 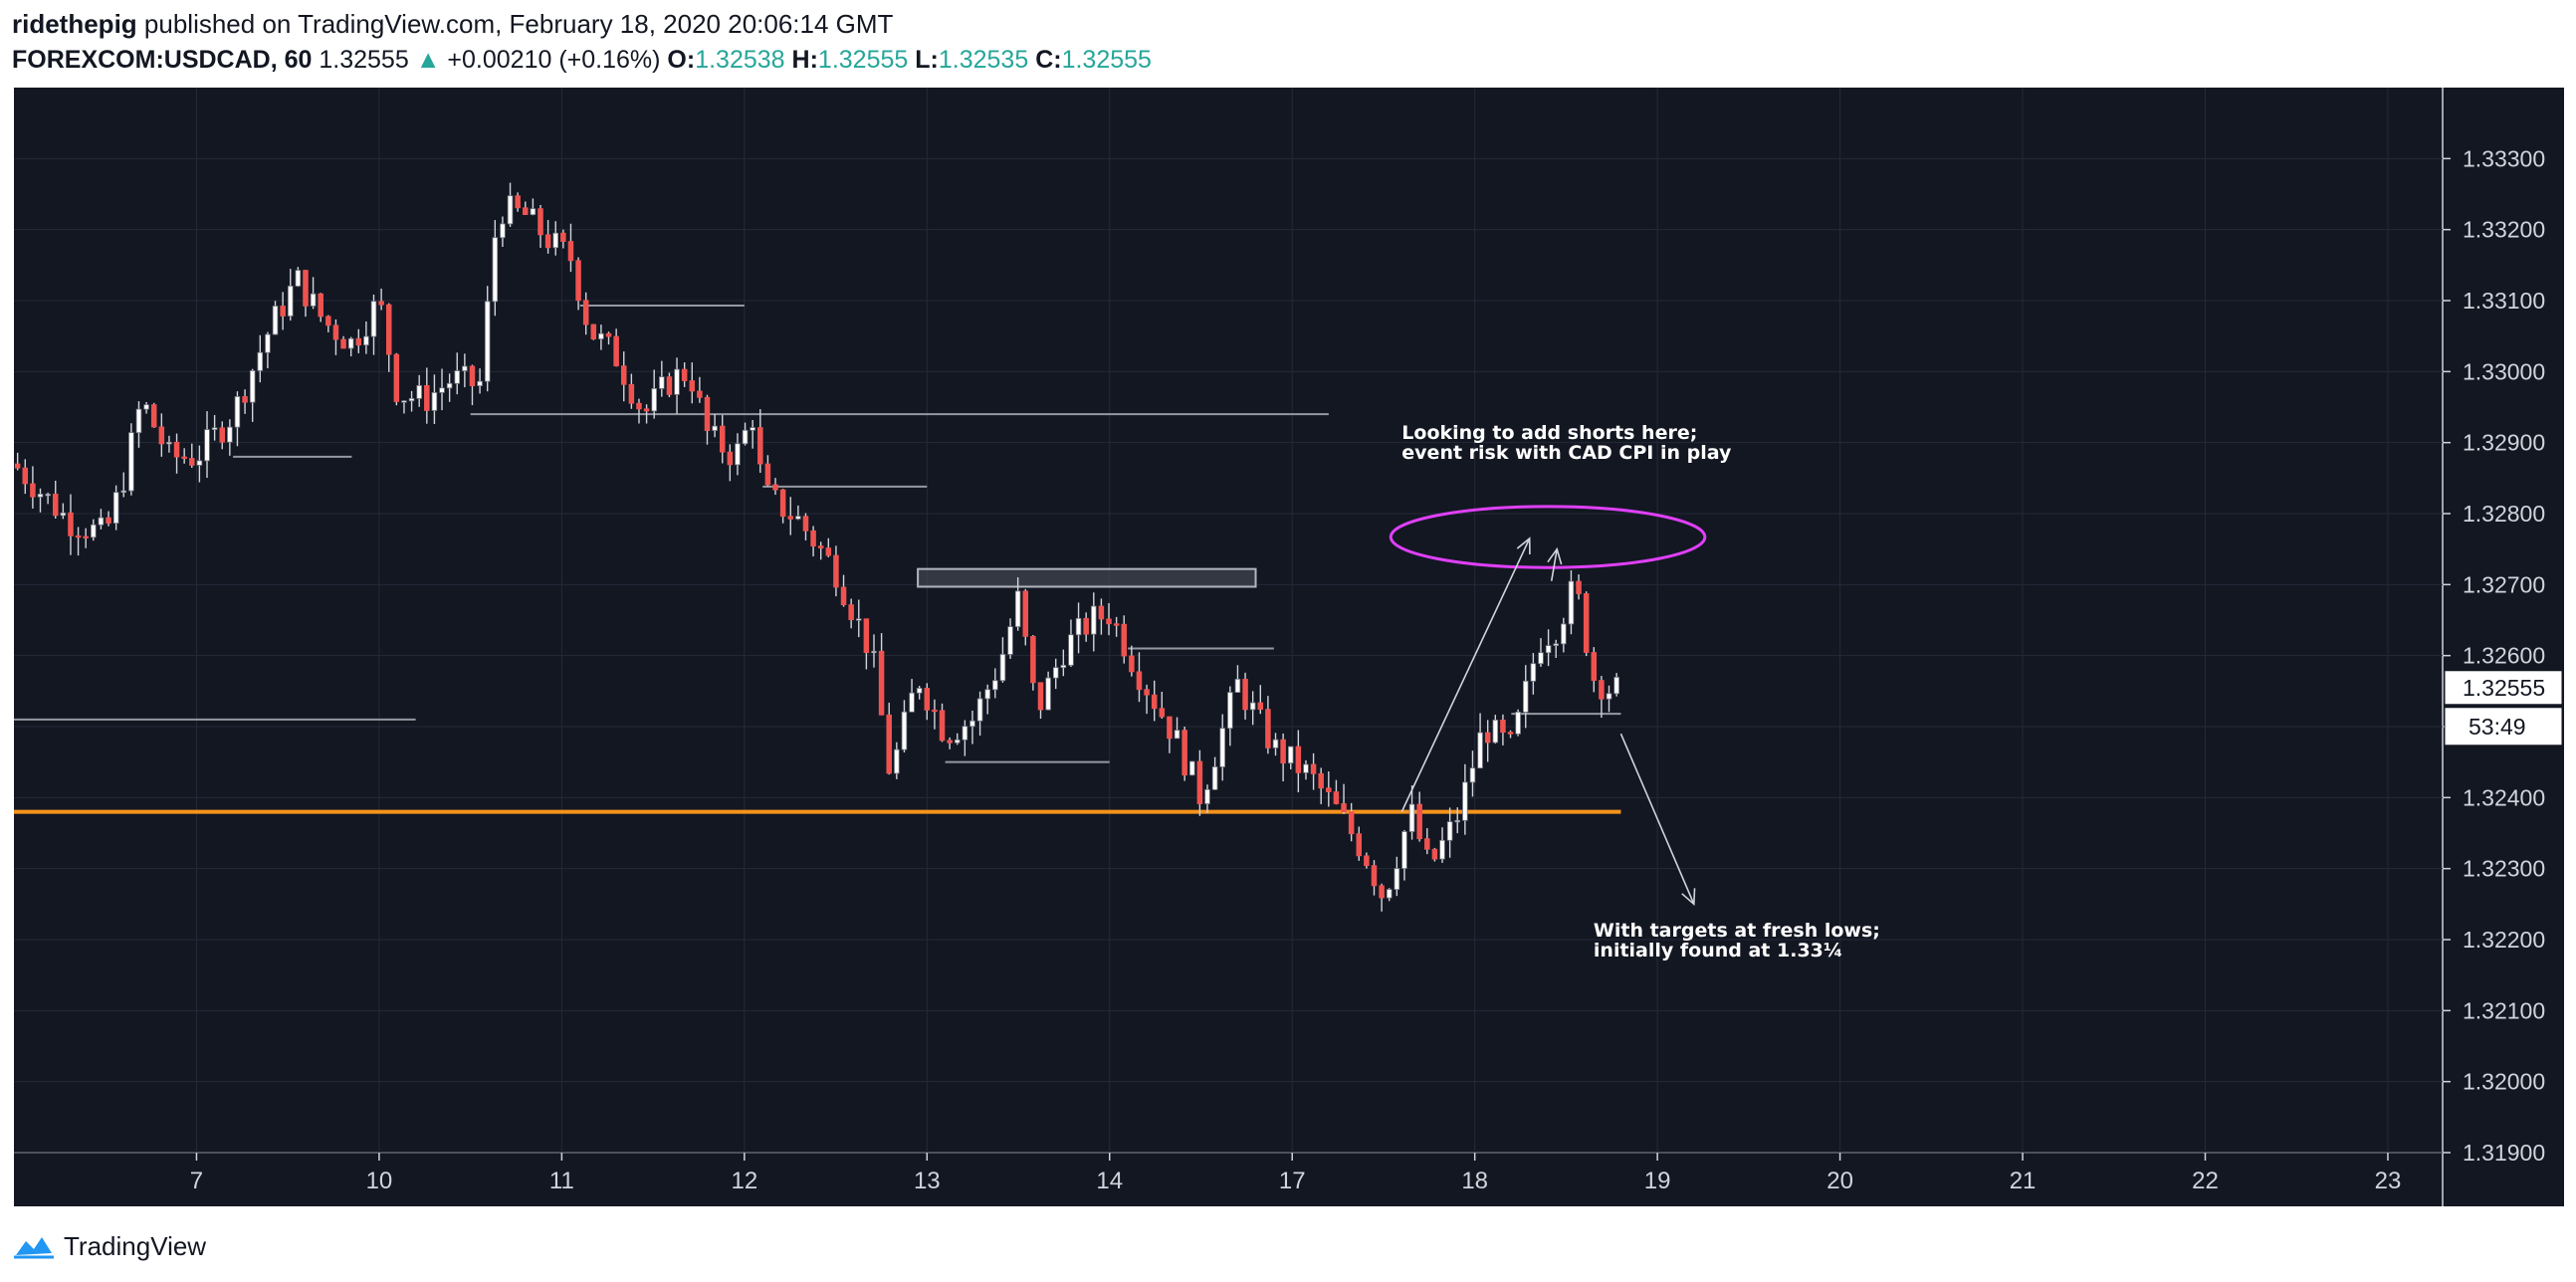 What do you see at coordinates (1087, 577) in the screenshot?
I see `resistance-zone` at bounding box center [1087, 577].